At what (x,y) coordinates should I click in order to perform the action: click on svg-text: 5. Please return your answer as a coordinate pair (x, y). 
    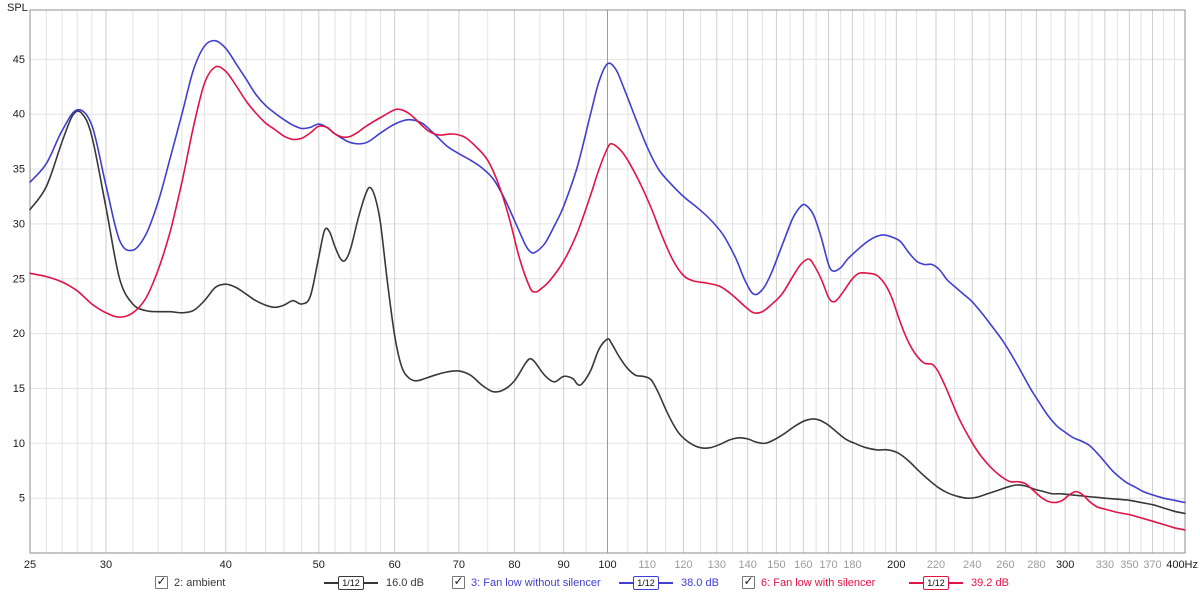
    Looking at the image, I should click on (22, 499).